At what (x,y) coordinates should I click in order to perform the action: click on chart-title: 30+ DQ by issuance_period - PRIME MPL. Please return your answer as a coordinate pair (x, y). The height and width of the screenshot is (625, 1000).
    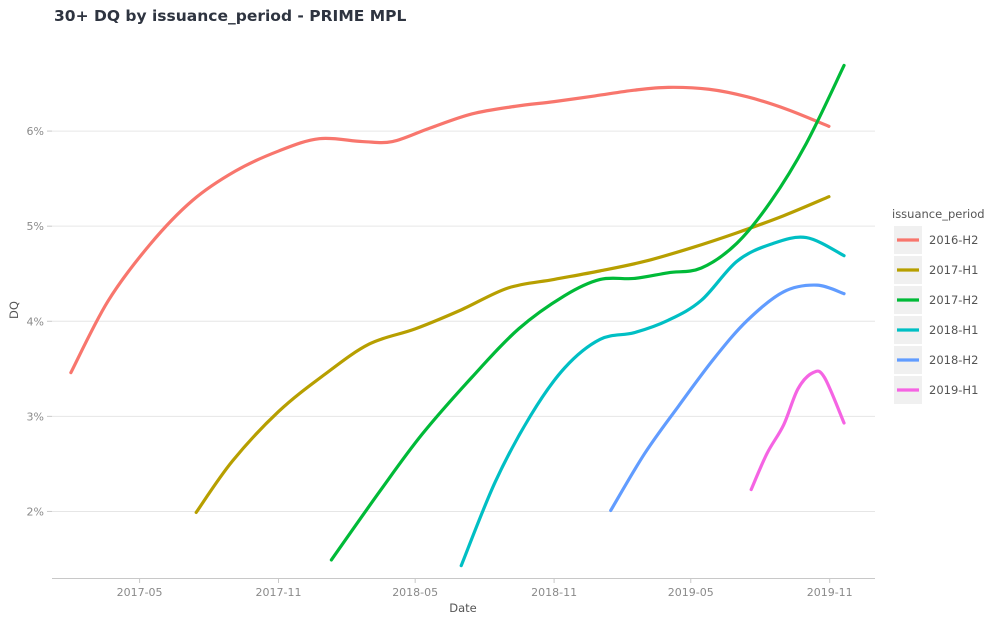
    Looking at the image, I should click on (230, 16).